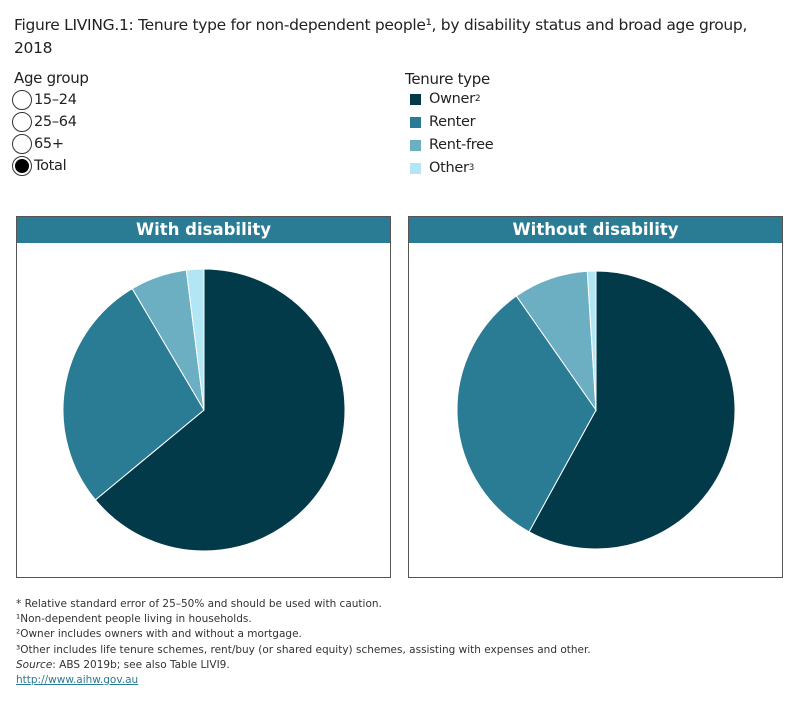 The image size is (800, 710). I want to click on legend-item-owner: Owner 2, so click(445, 99).